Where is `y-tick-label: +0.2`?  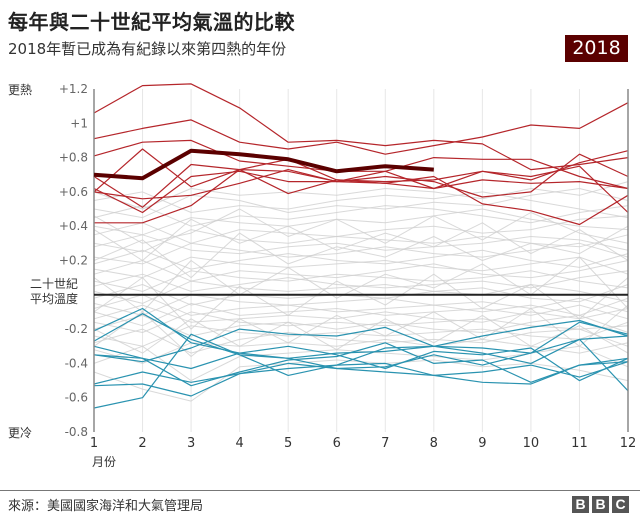 y-tick-label: +0.2 is located at coordinates (73, 261).